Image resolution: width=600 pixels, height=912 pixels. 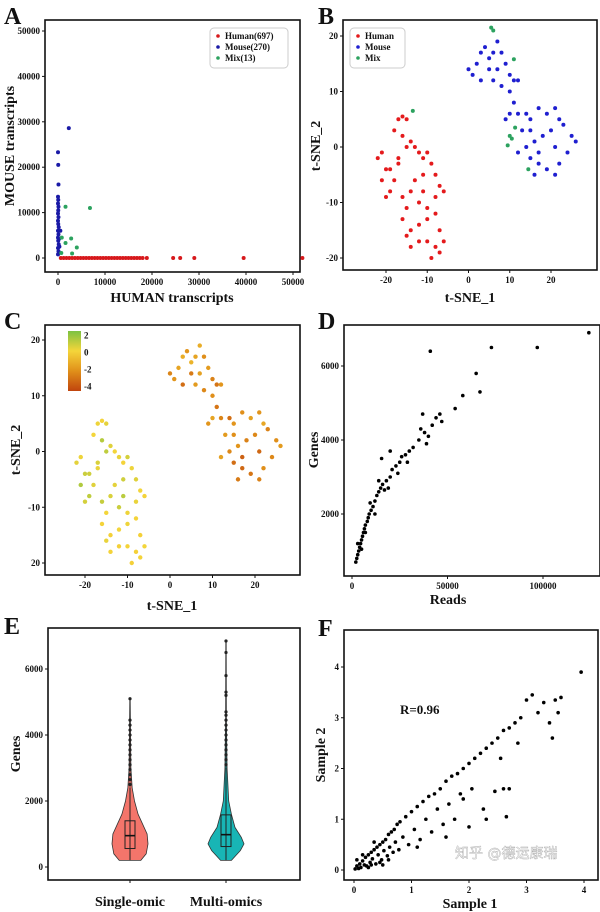 I want to click on category-label: Single-omic, so click(x=130, y=902).